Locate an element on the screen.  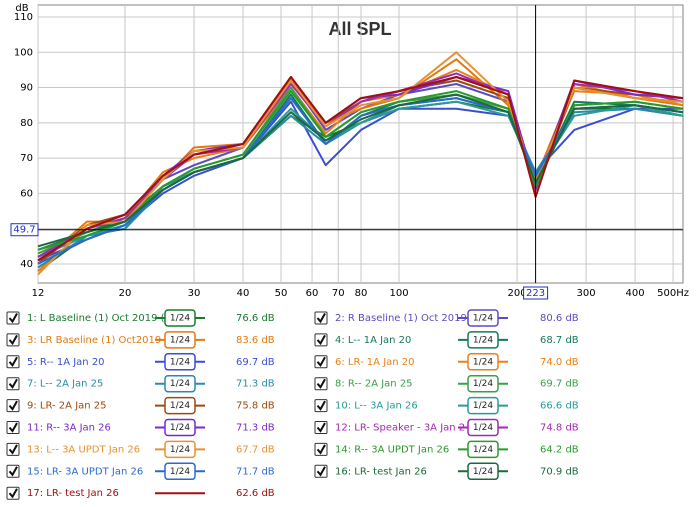
cursor-value: 80.6 dB is located at coordinates (559, 318).